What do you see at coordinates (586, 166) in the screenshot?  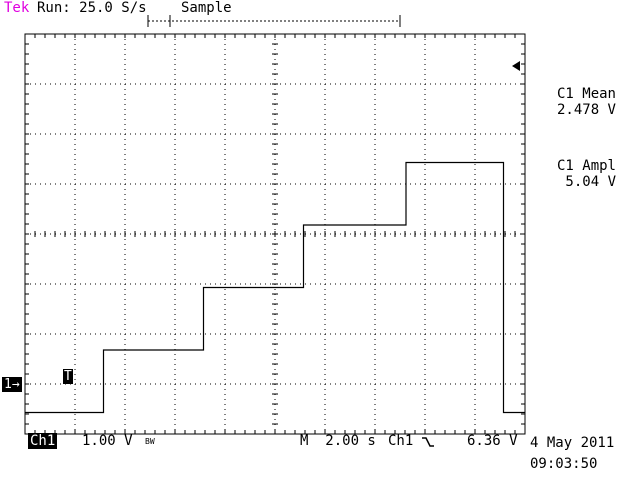 I see `ampl-label: C1 Ampl` at bounding box center [586, 166].